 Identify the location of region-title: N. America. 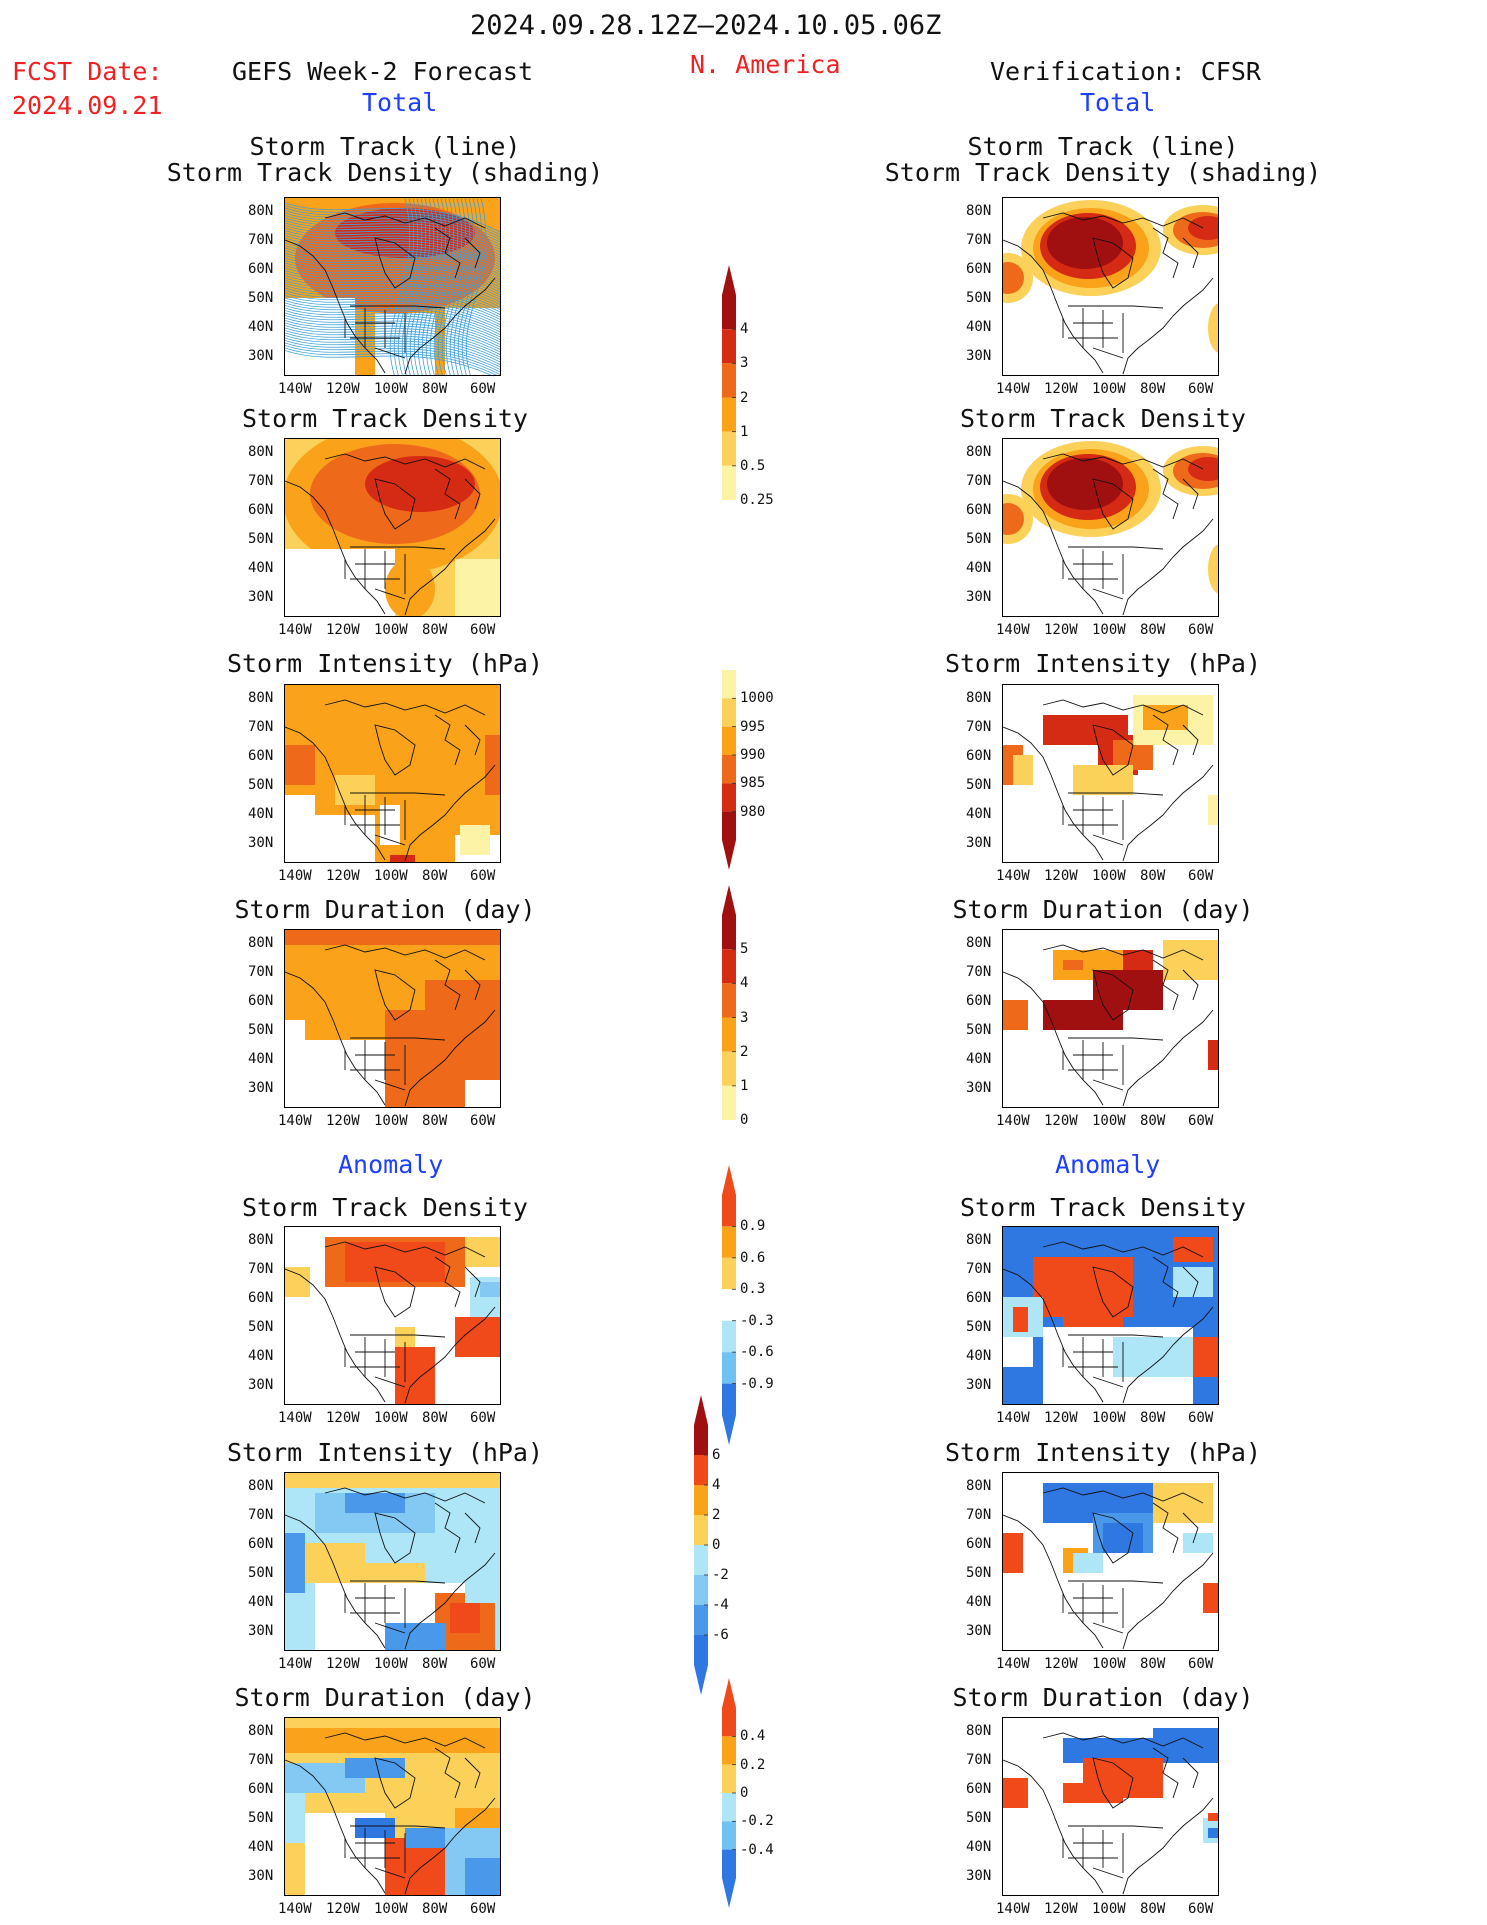
(765, 64).